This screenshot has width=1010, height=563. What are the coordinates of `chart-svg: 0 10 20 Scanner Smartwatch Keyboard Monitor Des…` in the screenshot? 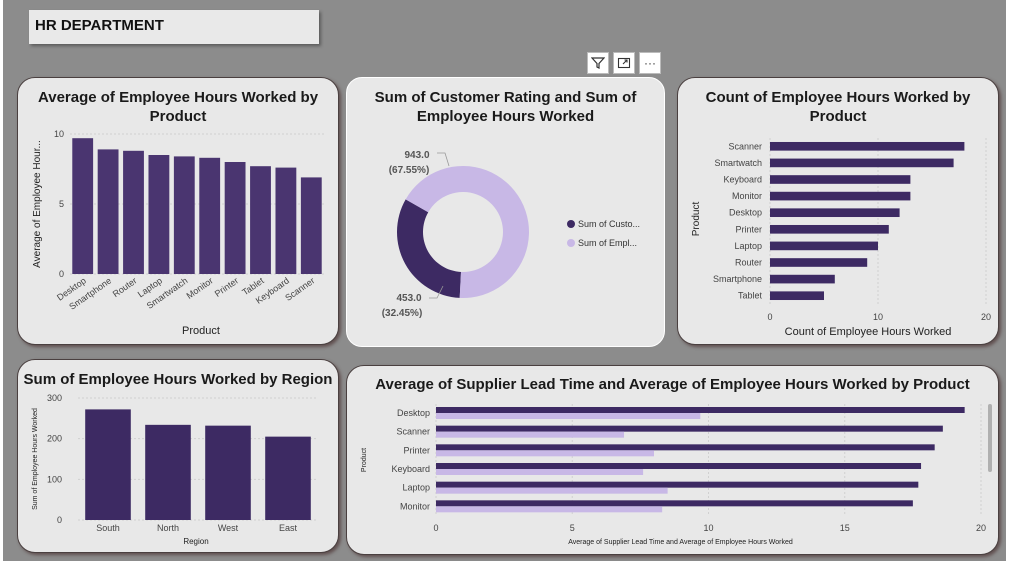 It's located at (841, 238).